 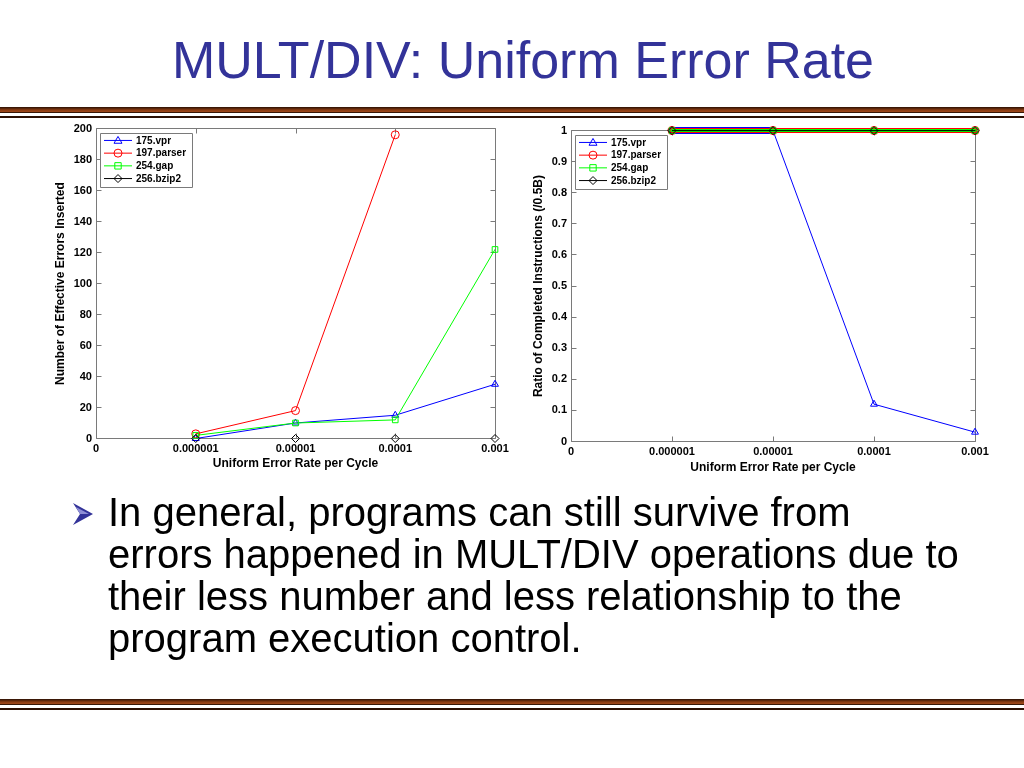 What do you see at coordinates (559, 316) in the screenshot?
I see `y-tick-label: 0.4` at bounding box center [559, 316].